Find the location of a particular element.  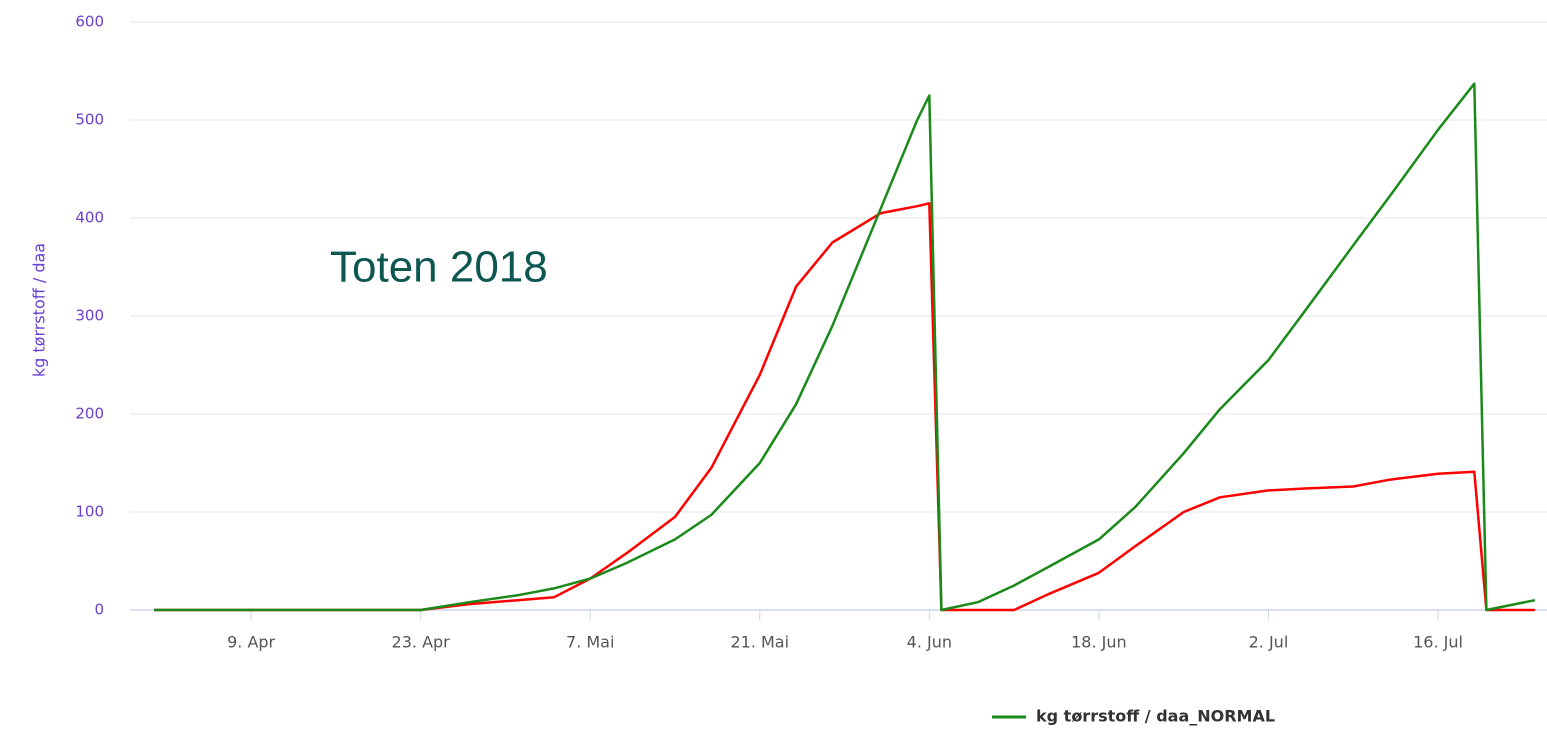

y-tick-label: 300 is located at coordinates (89, 316).